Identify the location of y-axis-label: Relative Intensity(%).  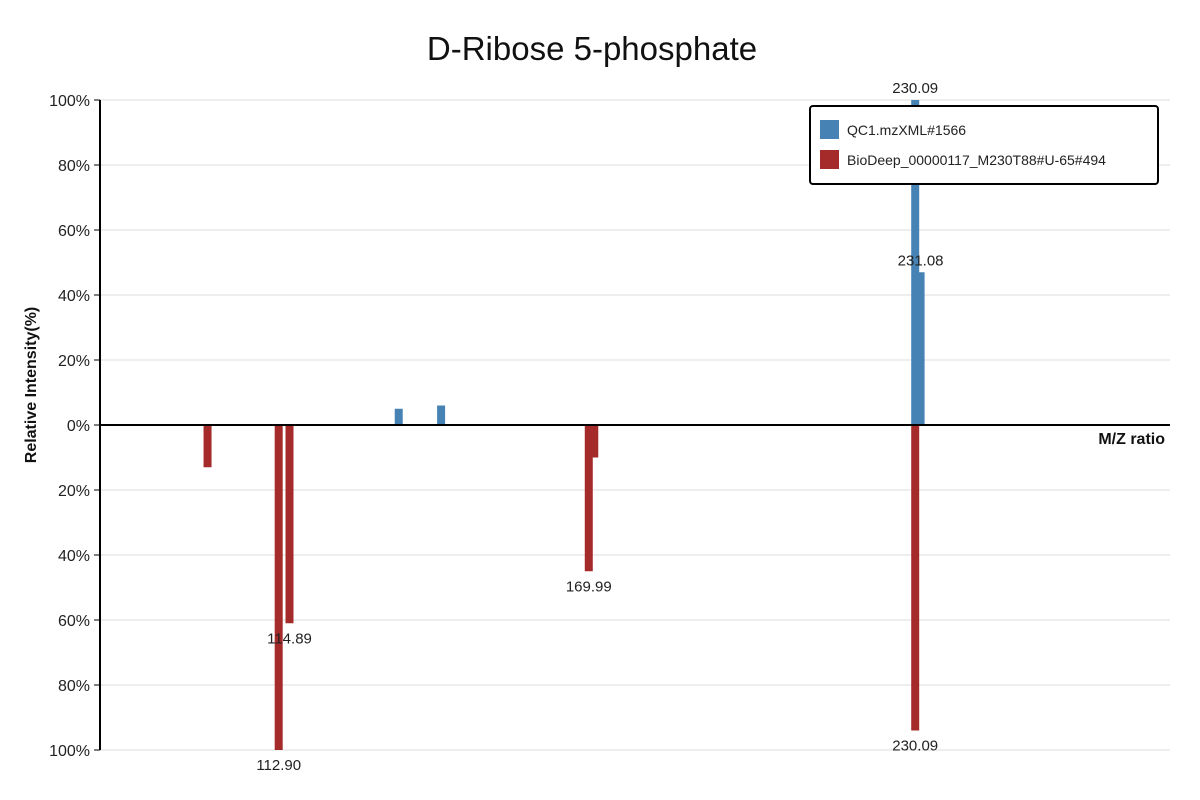
(31, 385).